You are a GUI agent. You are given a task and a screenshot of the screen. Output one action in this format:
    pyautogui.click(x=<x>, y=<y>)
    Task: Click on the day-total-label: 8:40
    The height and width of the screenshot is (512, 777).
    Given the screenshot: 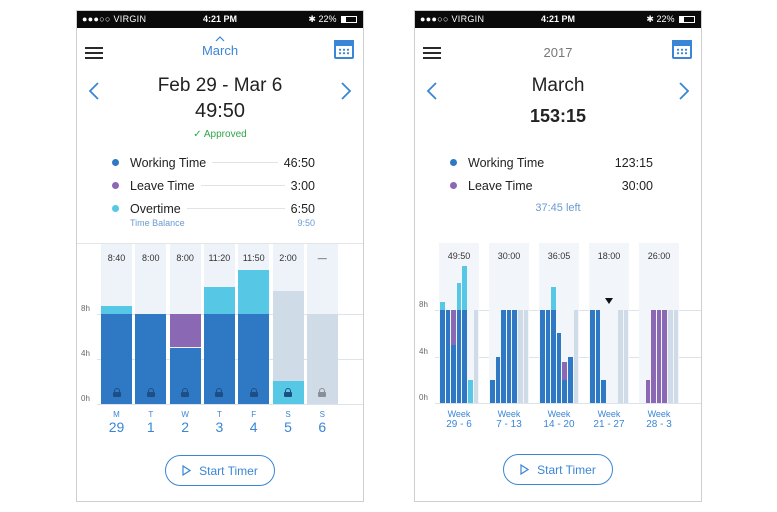 What is the action you would take?
    pyautogui.click(x=116, y=258)
    